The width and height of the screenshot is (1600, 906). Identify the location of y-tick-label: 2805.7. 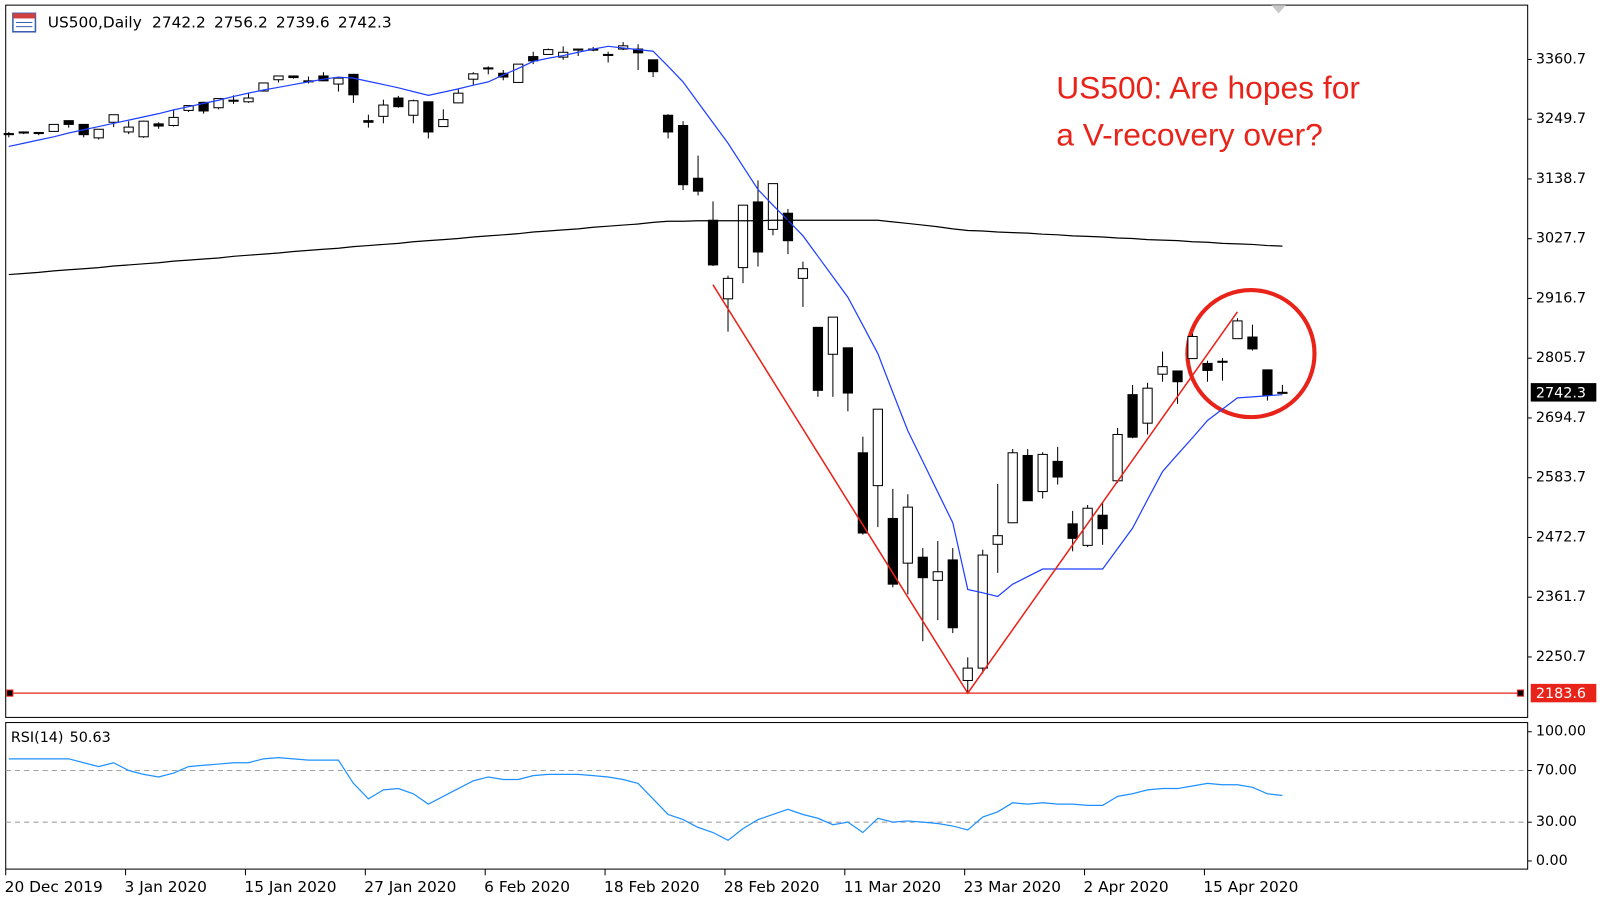
(1561, 358).